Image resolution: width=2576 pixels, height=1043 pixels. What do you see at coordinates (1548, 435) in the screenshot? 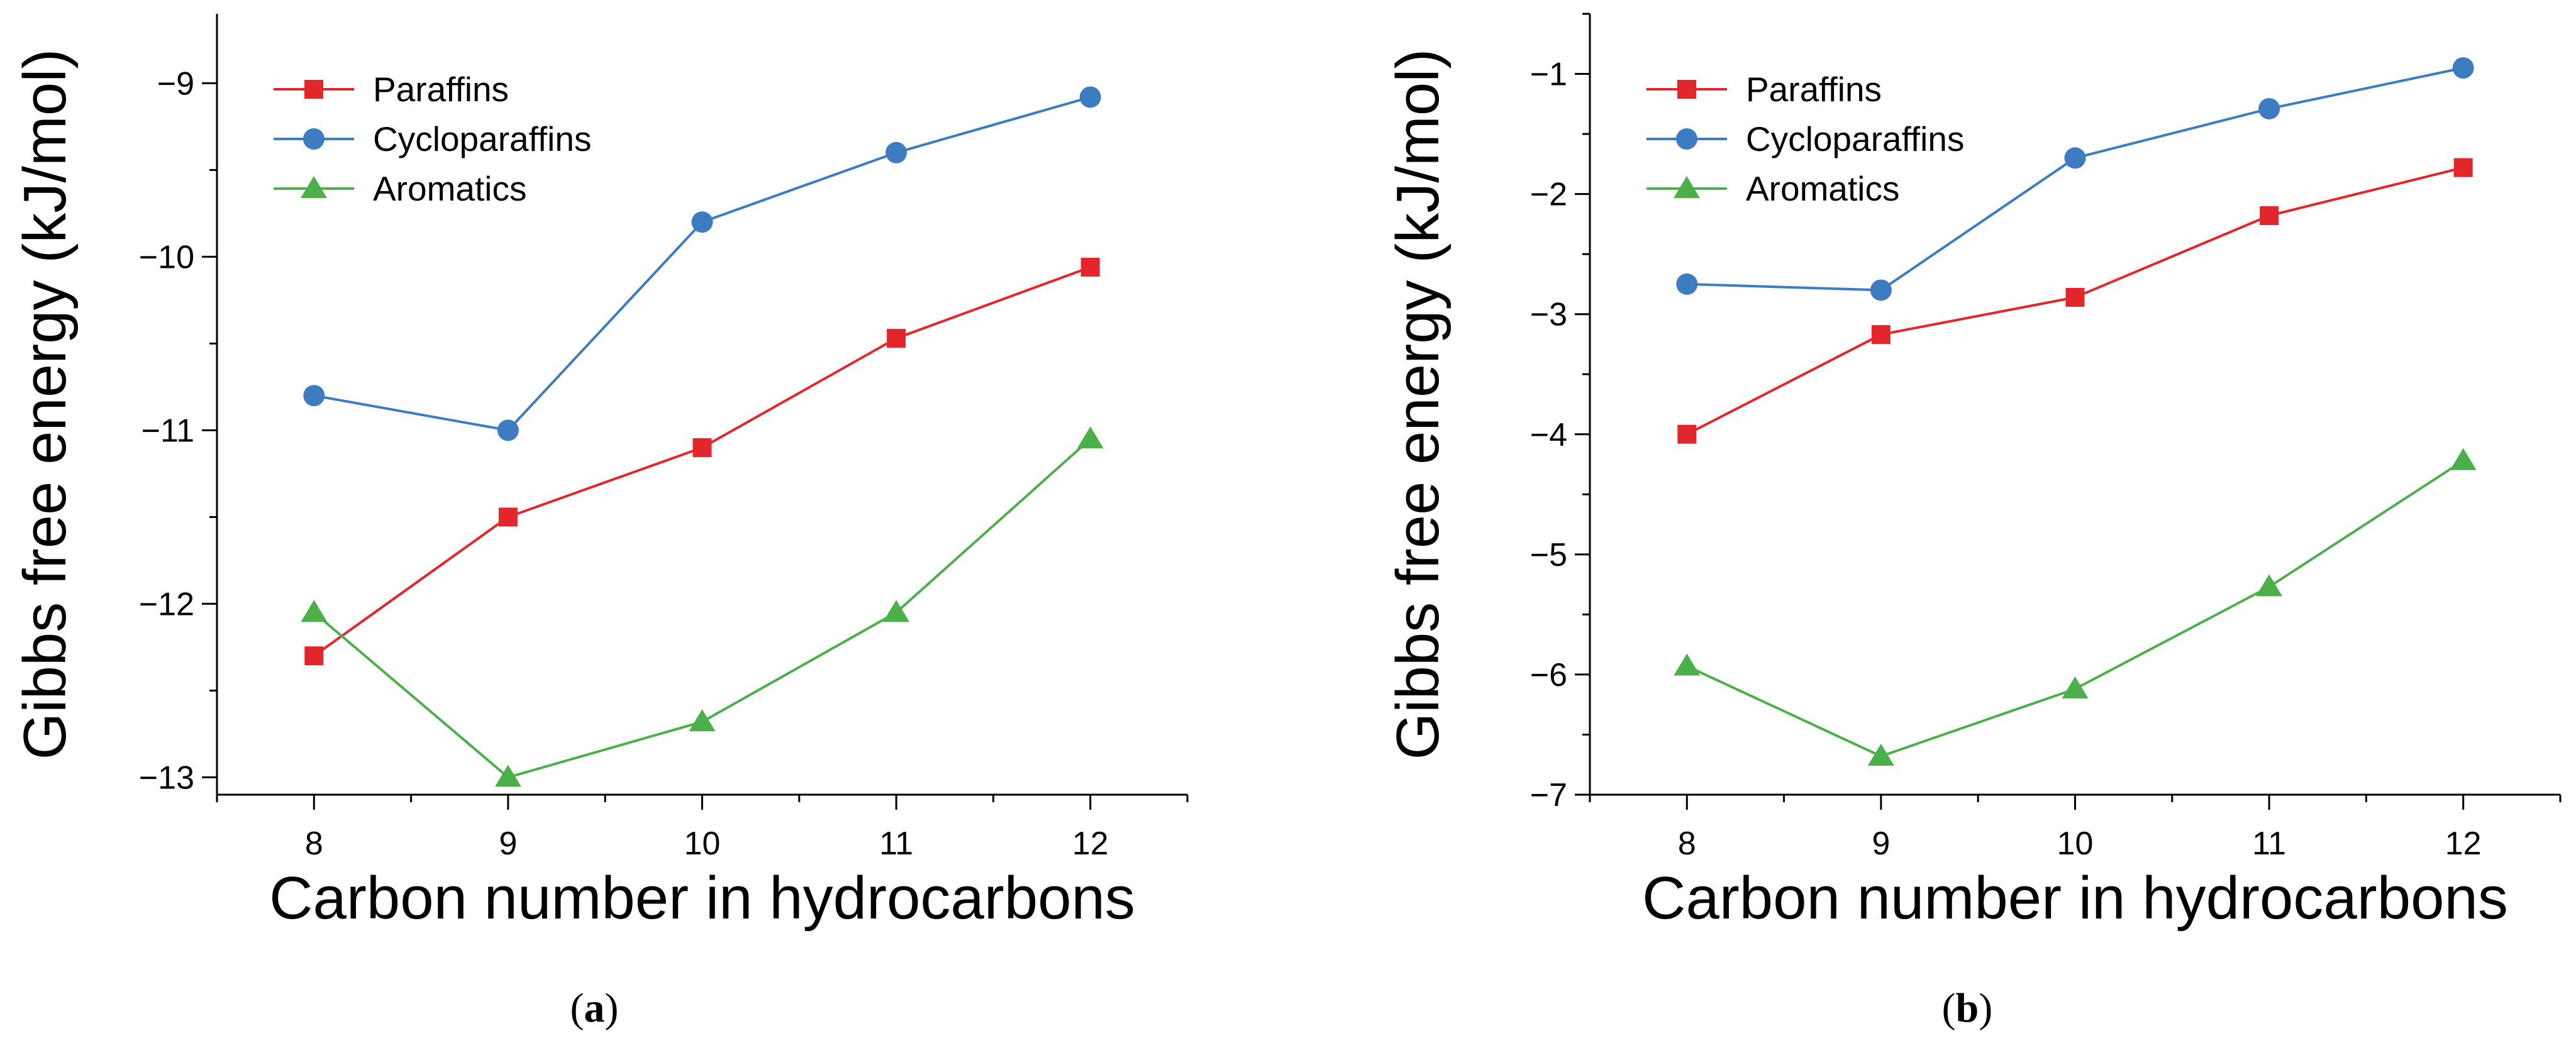
I see `y-tick-label: −4` at bounding box center [1548, 435].